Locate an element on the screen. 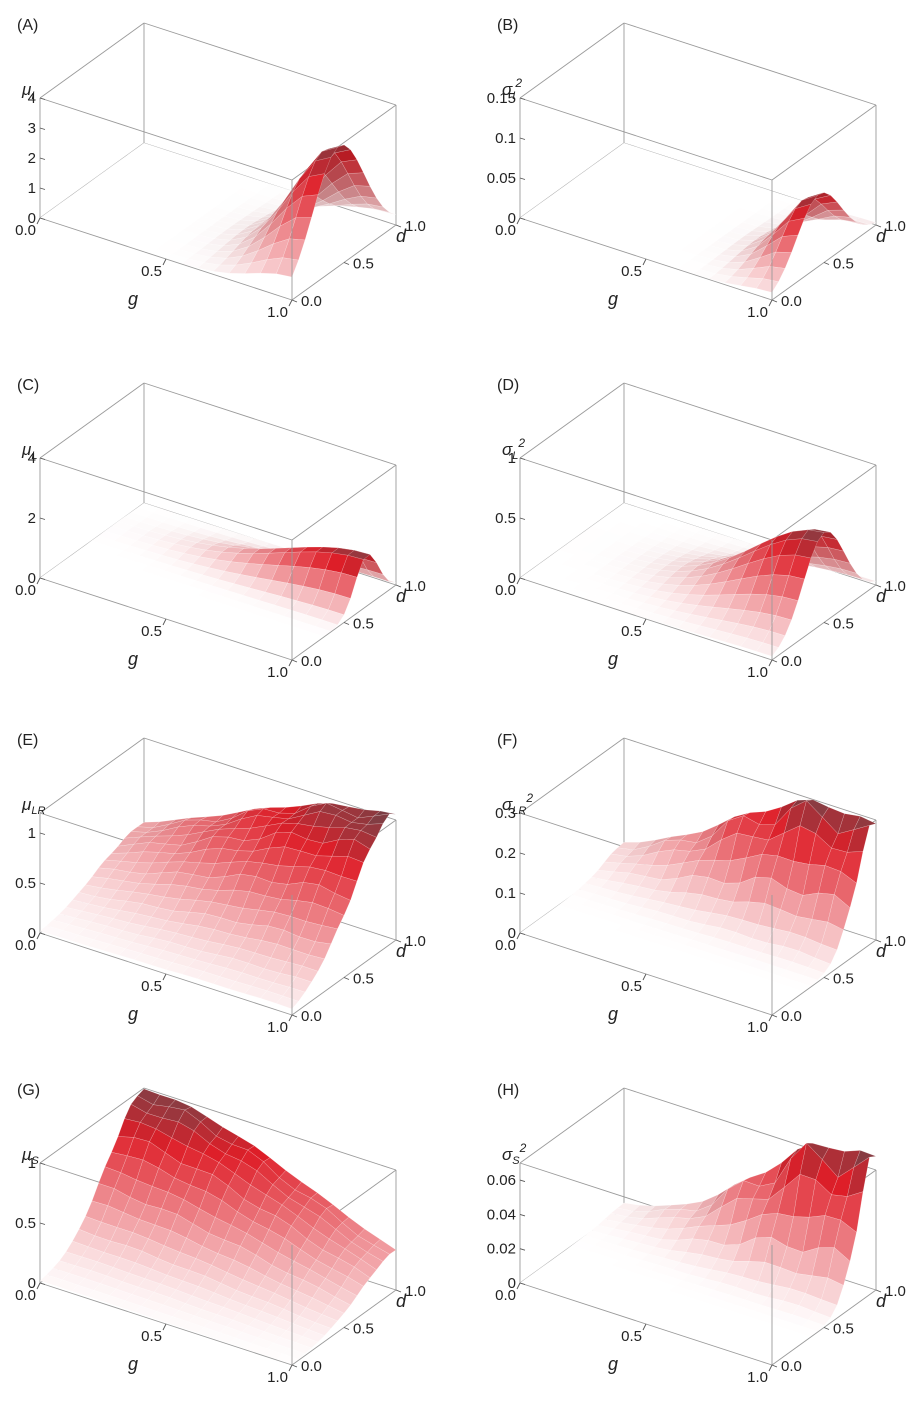  z-tick-label: 0.5 is located at coordinates (505, 518).